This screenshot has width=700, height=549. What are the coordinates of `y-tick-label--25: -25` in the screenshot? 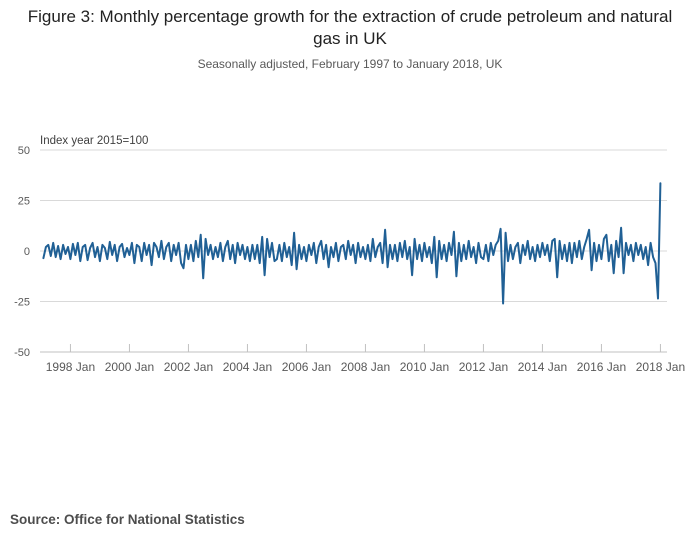 It's located at (22, 303).